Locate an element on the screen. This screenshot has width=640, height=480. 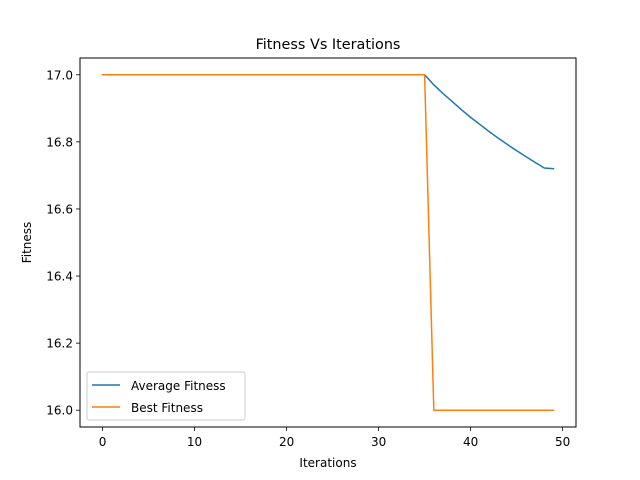
x-tick-label: 0 is located at coordinates (103, 442).